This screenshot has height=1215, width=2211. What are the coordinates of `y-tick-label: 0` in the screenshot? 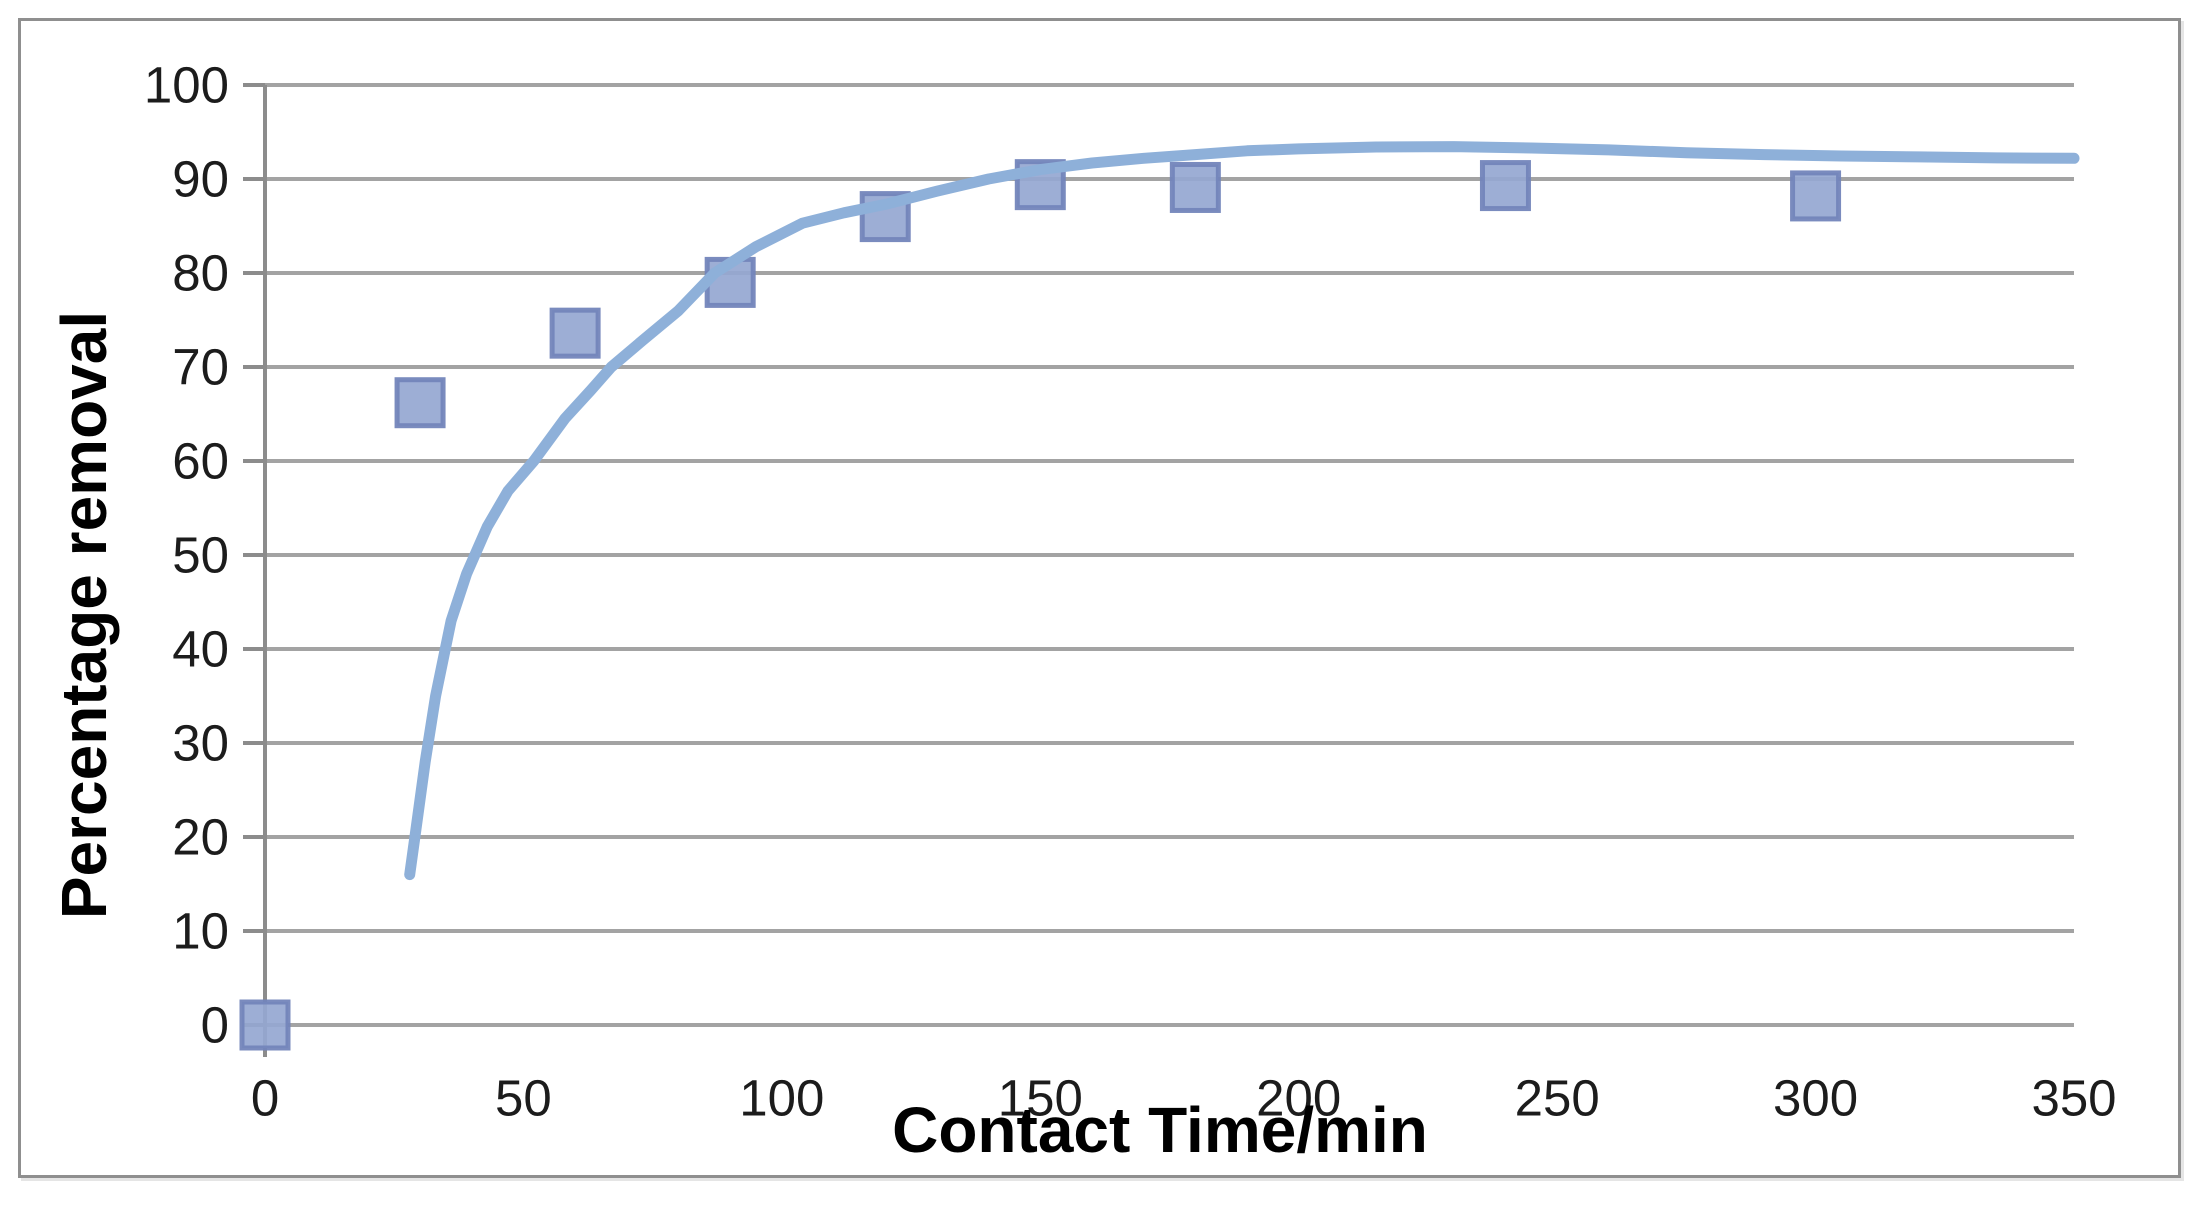 It's located at (215, 1025).